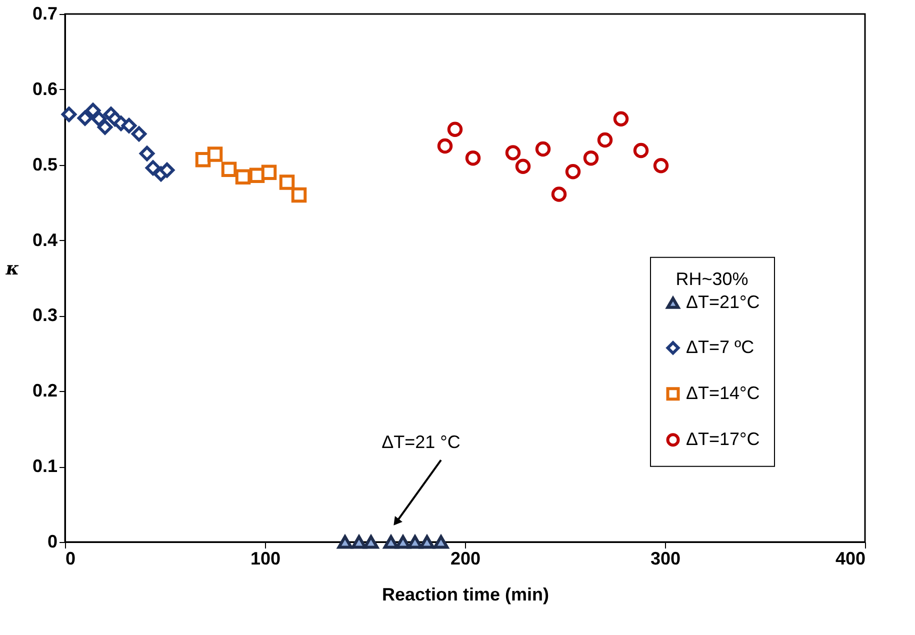 Image resolution: width=915 pixels, height=635 pixels. What do you see at coordinates (45, 466) in the screenshot?
I see `y-tick-label: 0.1` at bounding box center [45, 466].